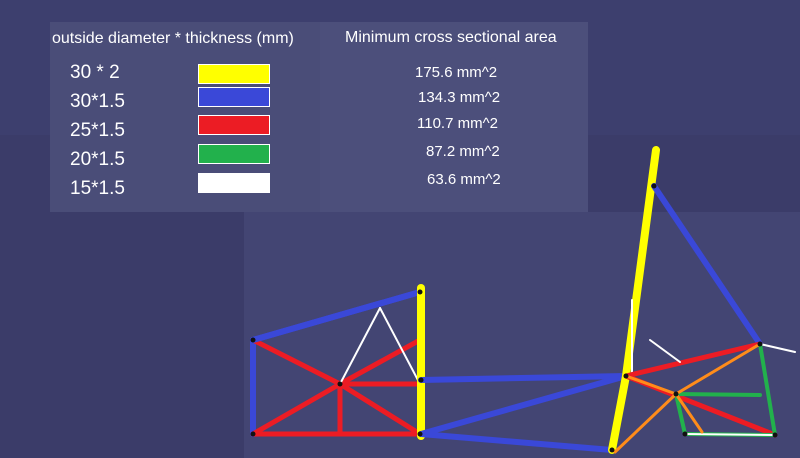  Describe the element at coordinates (464, 179) in the screenshot. I see `area-value: 63.6 mm^2` at that location.